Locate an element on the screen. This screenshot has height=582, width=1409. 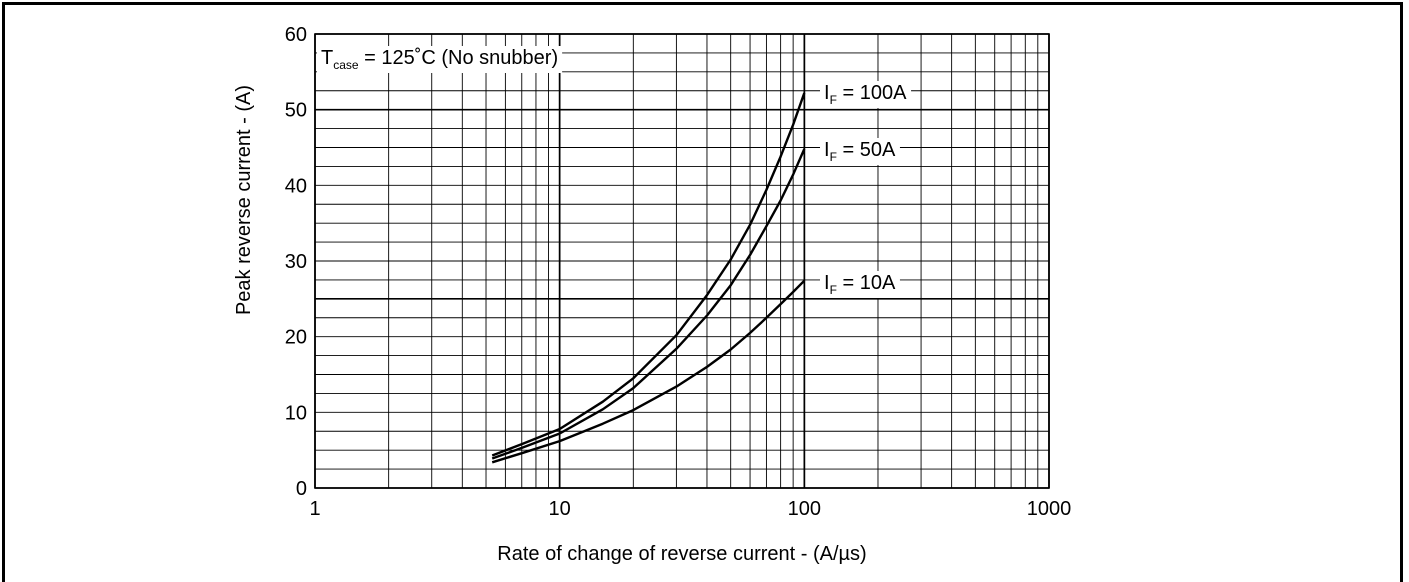
series-label-2-background is located at coordinates (860, 284).